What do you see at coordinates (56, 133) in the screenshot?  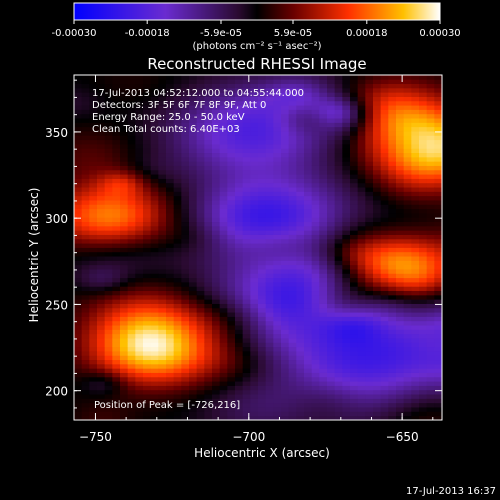 I see `y-tick-label: 350` at bounding box center [56, 133].